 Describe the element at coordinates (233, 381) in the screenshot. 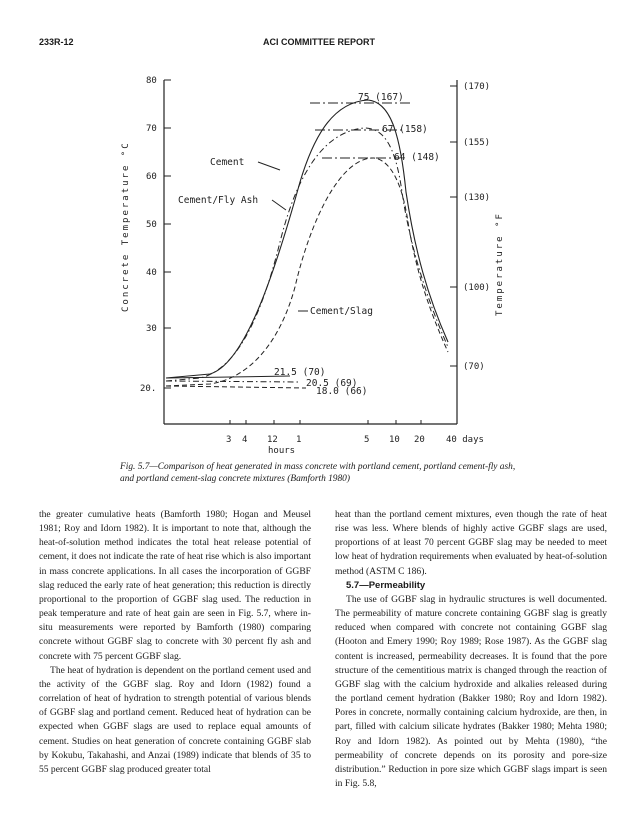

I see `flyash-start-line` at that location.